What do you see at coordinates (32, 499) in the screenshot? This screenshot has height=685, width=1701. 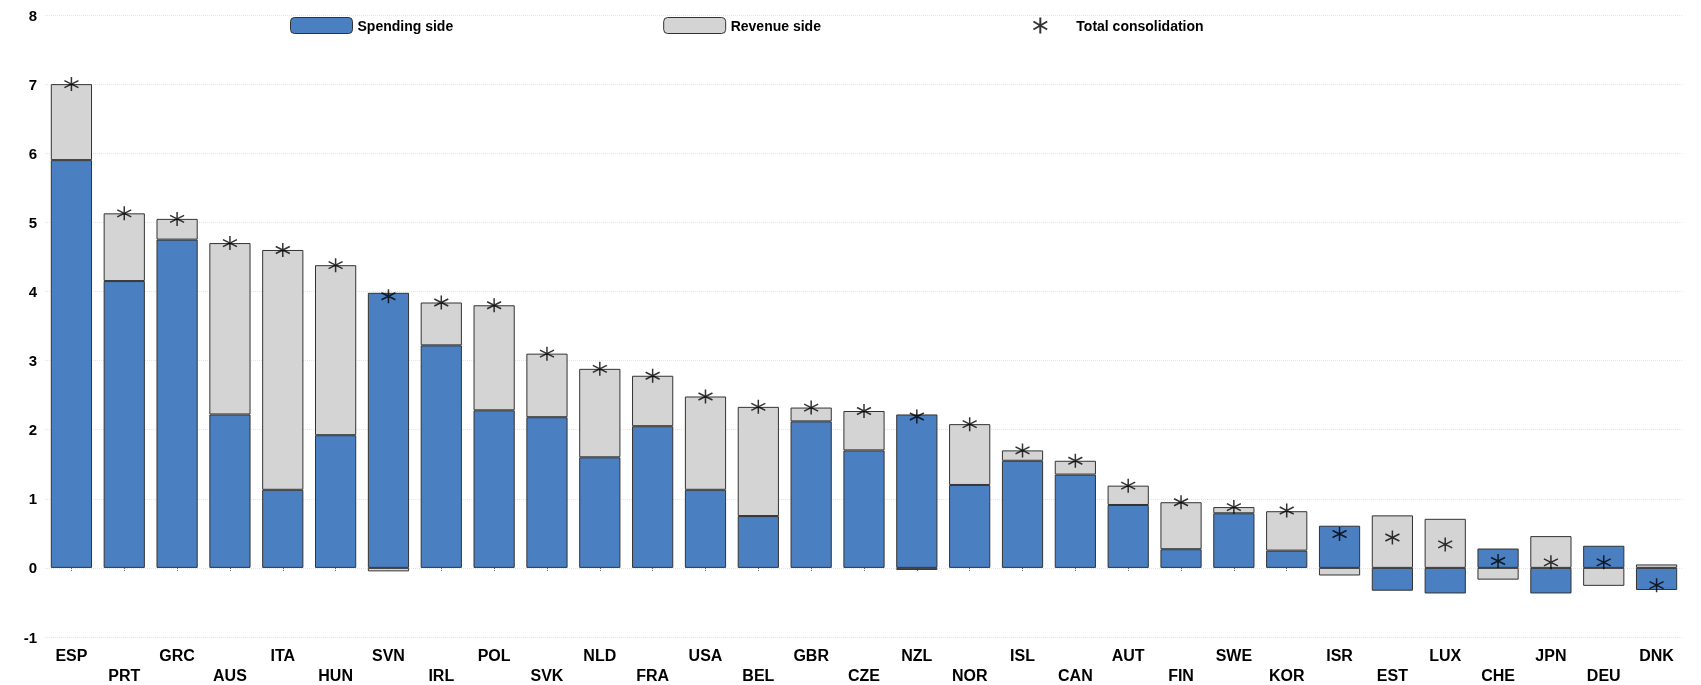 I see `y-tick-label: 1` at bounding box center [32, 499].